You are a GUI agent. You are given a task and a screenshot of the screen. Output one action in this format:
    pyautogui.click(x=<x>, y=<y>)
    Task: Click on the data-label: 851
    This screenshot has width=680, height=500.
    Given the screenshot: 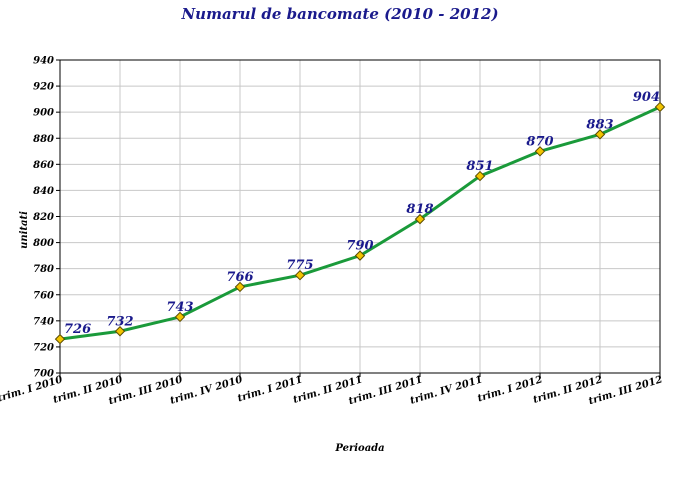 What is the action you would take?
    pyautogui.click(x=479, y=166)
    